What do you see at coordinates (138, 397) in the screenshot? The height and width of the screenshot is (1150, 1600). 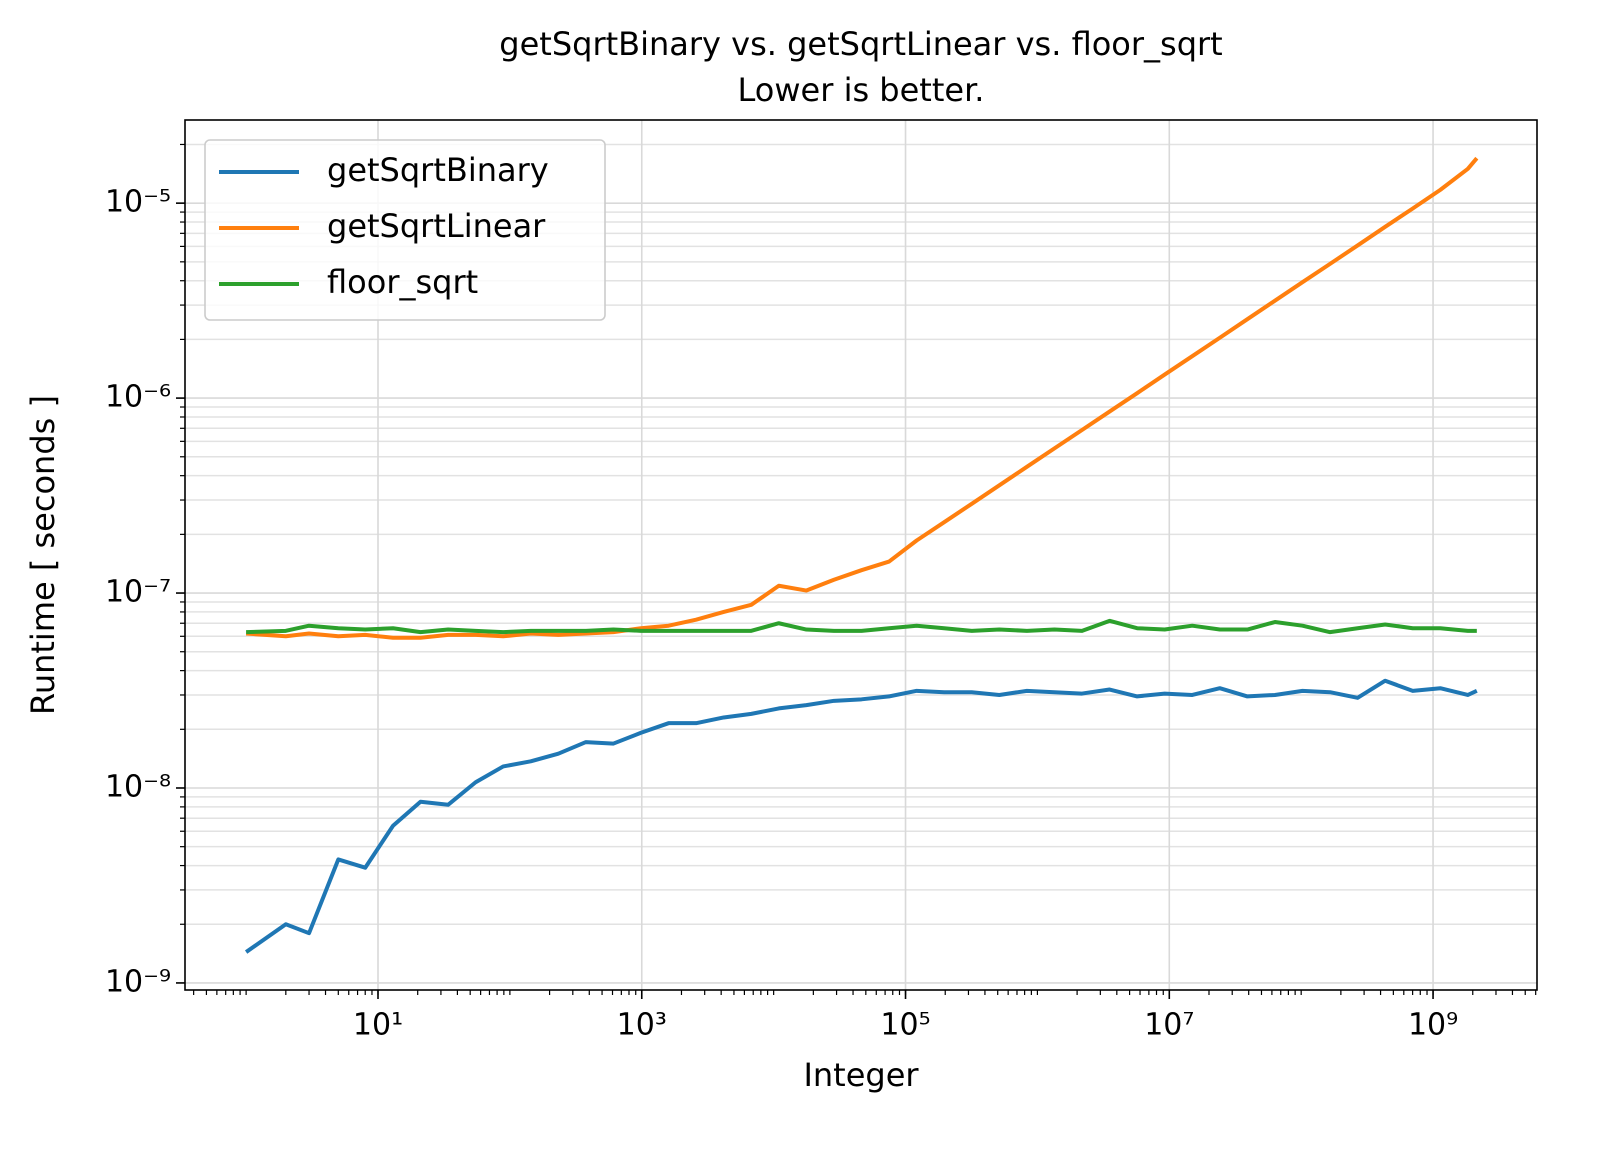 I see `y-tick-label: 10⁻⁶` at bounding box center [138, 397].